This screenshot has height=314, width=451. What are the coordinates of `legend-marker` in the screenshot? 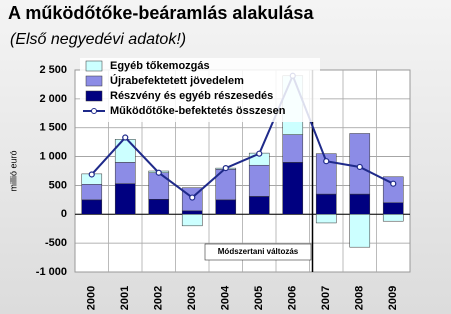 It's located at (94, 111).